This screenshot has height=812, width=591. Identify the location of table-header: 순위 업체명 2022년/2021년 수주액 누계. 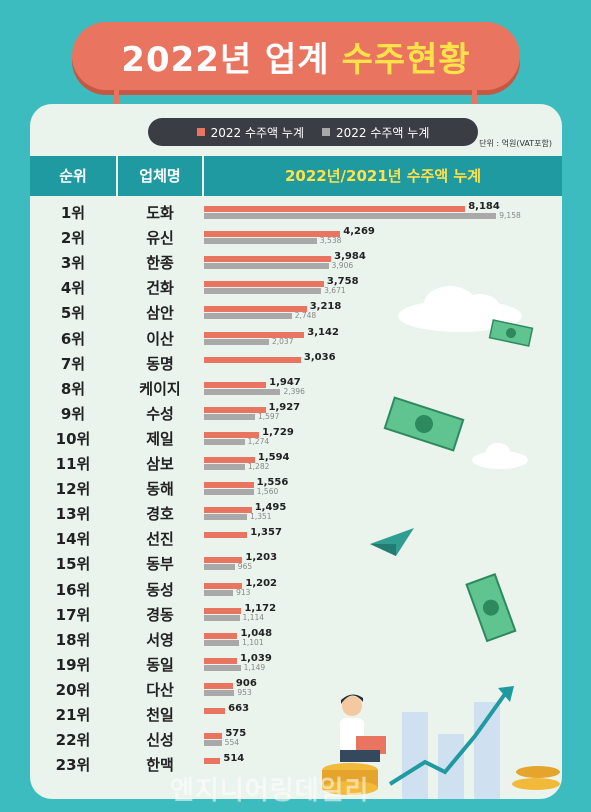
(296, 176).